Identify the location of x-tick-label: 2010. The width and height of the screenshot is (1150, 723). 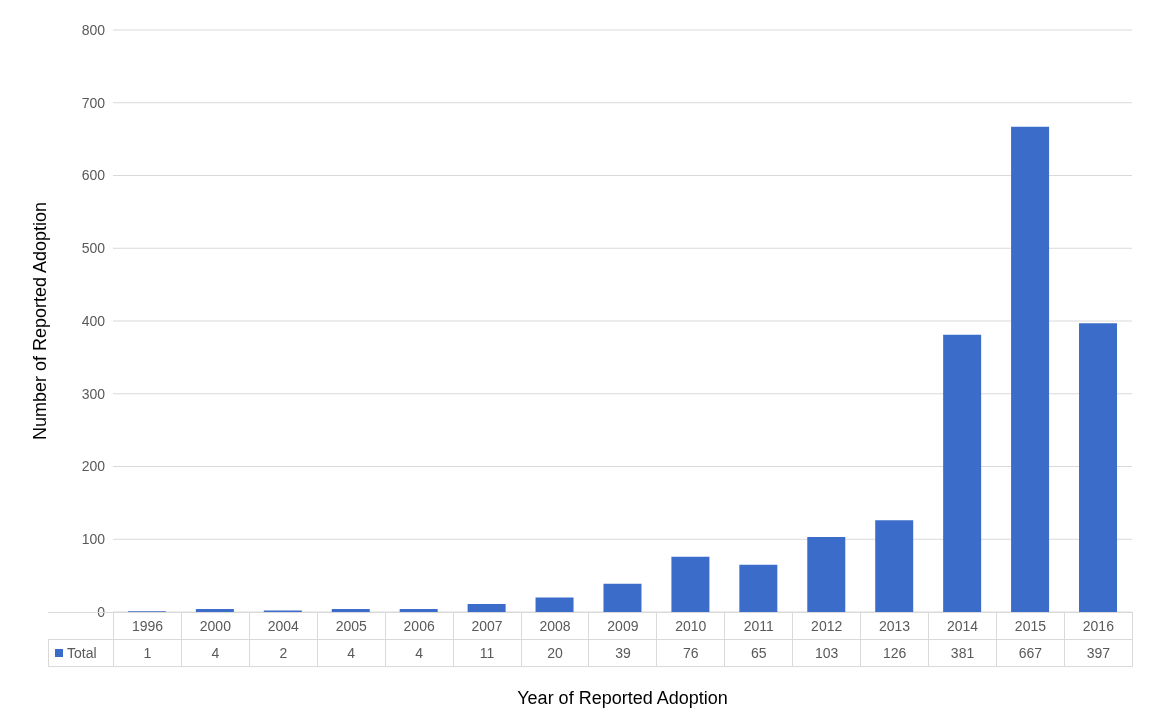
(690, 626).